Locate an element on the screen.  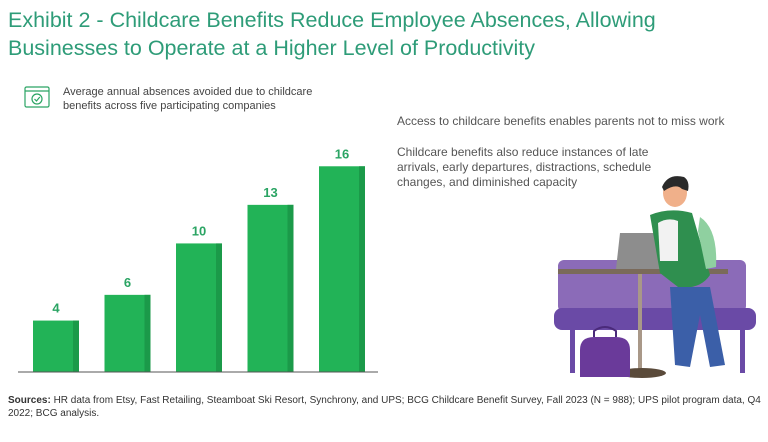
bar-5-label: 16 is located at coordinates (342, 153).